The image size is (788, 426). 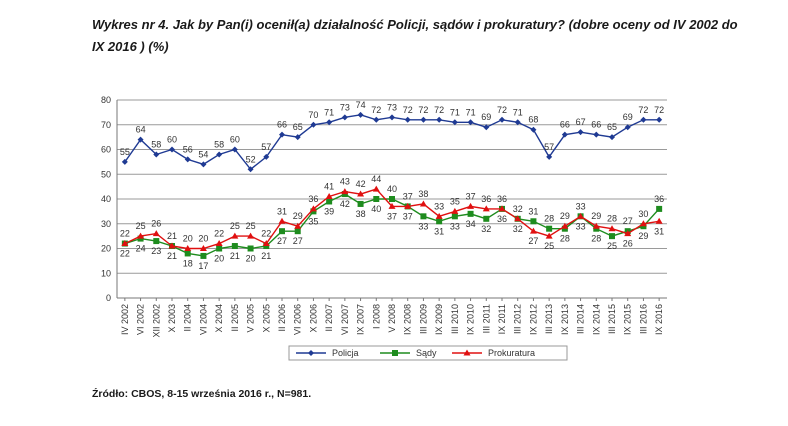 I want to click on data-label: 52, so click(x=251, y=159).